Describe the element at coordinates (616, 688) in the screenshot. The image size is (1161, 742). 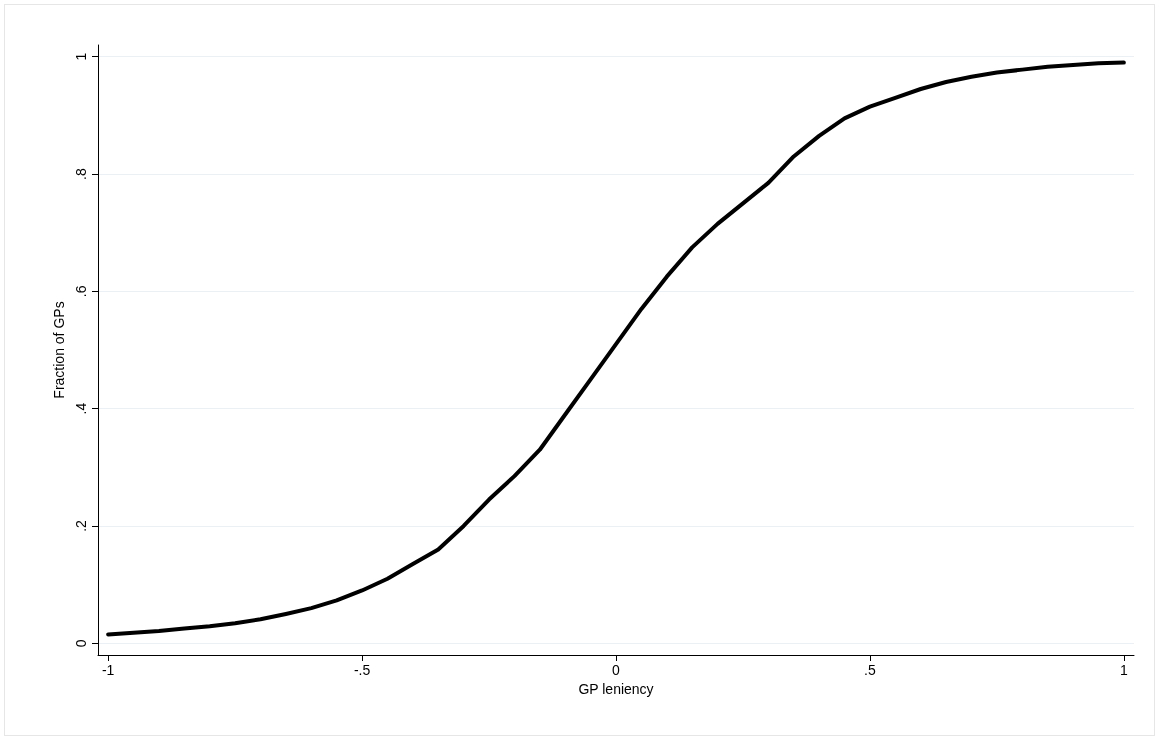
I see `x-axis-title: GP leniency` at that location.